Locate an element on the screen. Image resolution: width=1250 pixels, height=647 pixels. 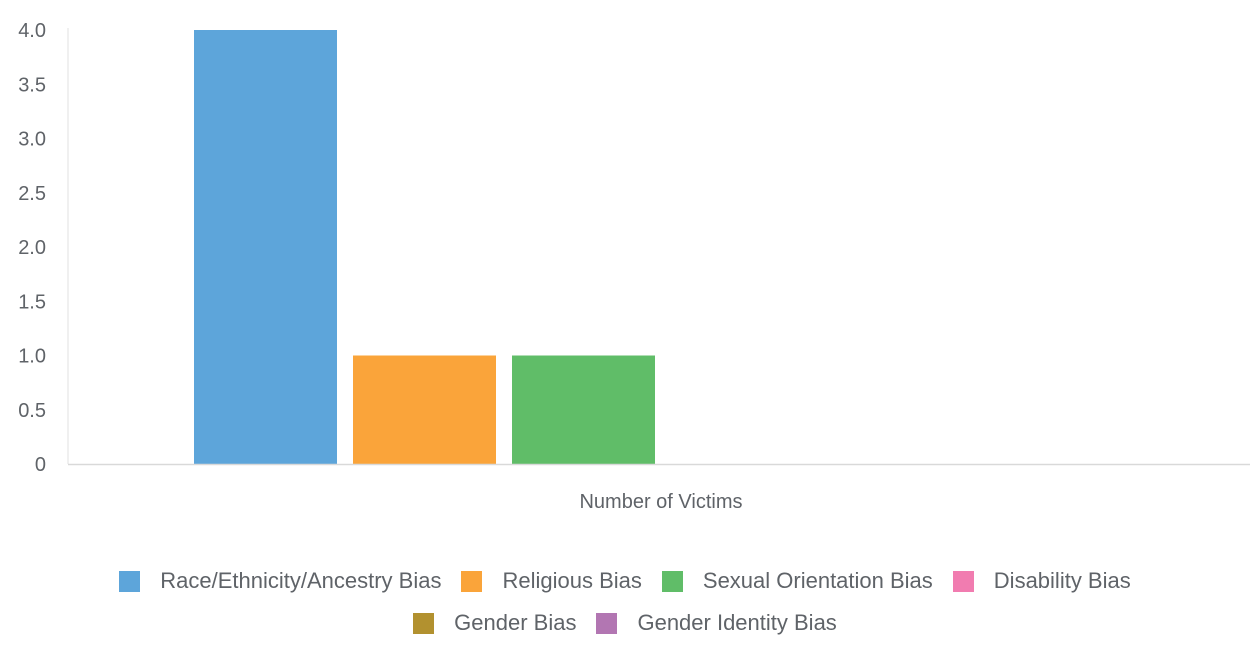
legend-item-gender-identity: Gender Identity Bias is located at coordinates (716, 623).